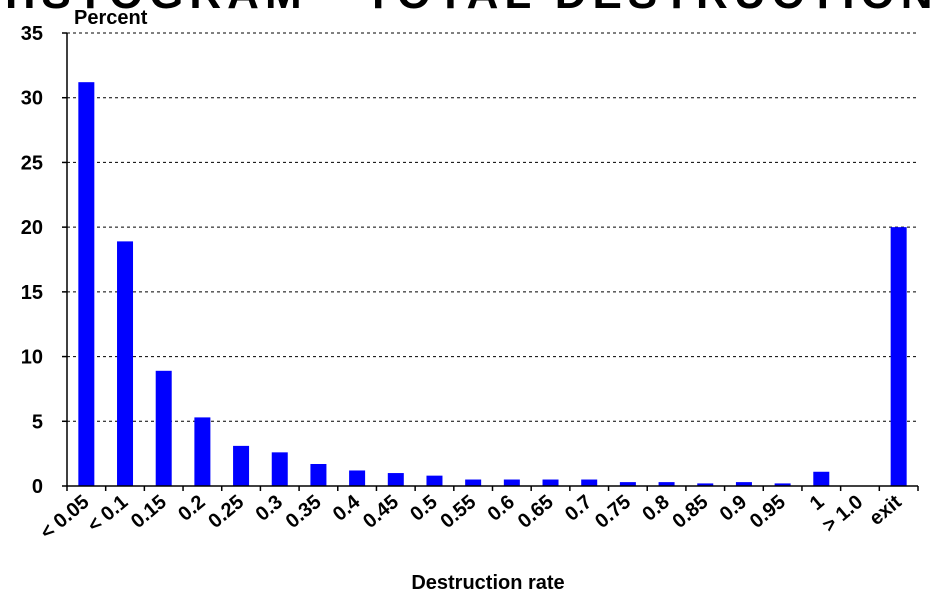  Describe the element at coordinates (423, 508) in the screenshot. I see `x-tick-label: 0.5` at that location.